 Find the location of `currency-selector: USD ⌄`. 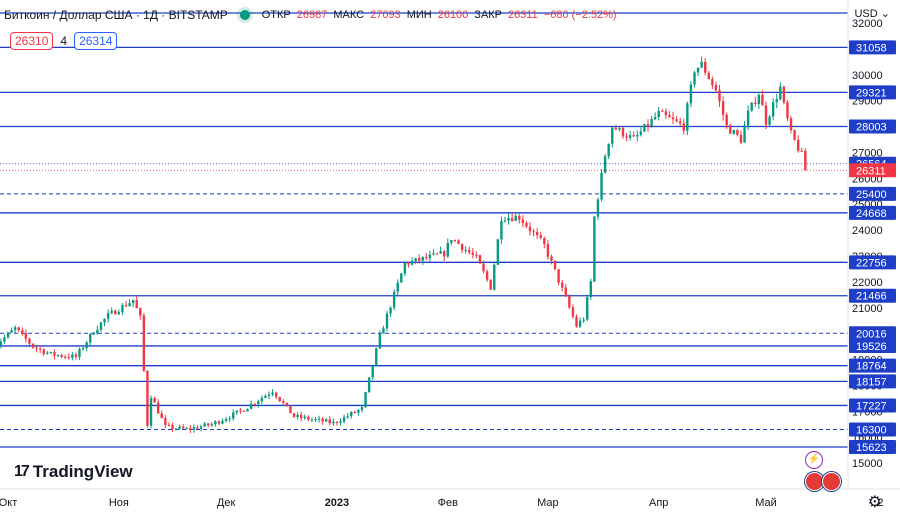

currency-selector: USD ⌄ is located at coordinates (872, 13).